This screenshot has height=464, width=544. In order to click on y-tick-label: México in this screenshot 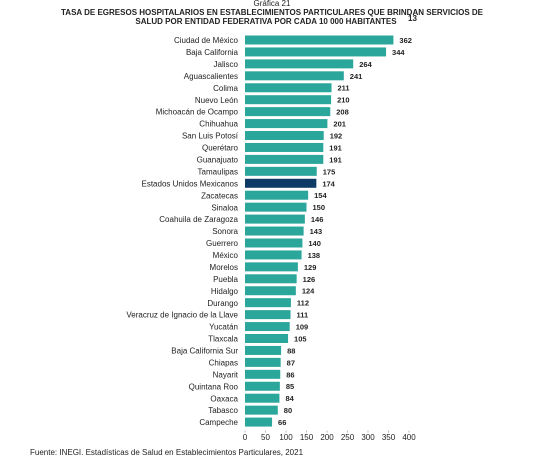, I will do `click(226, 255)`.